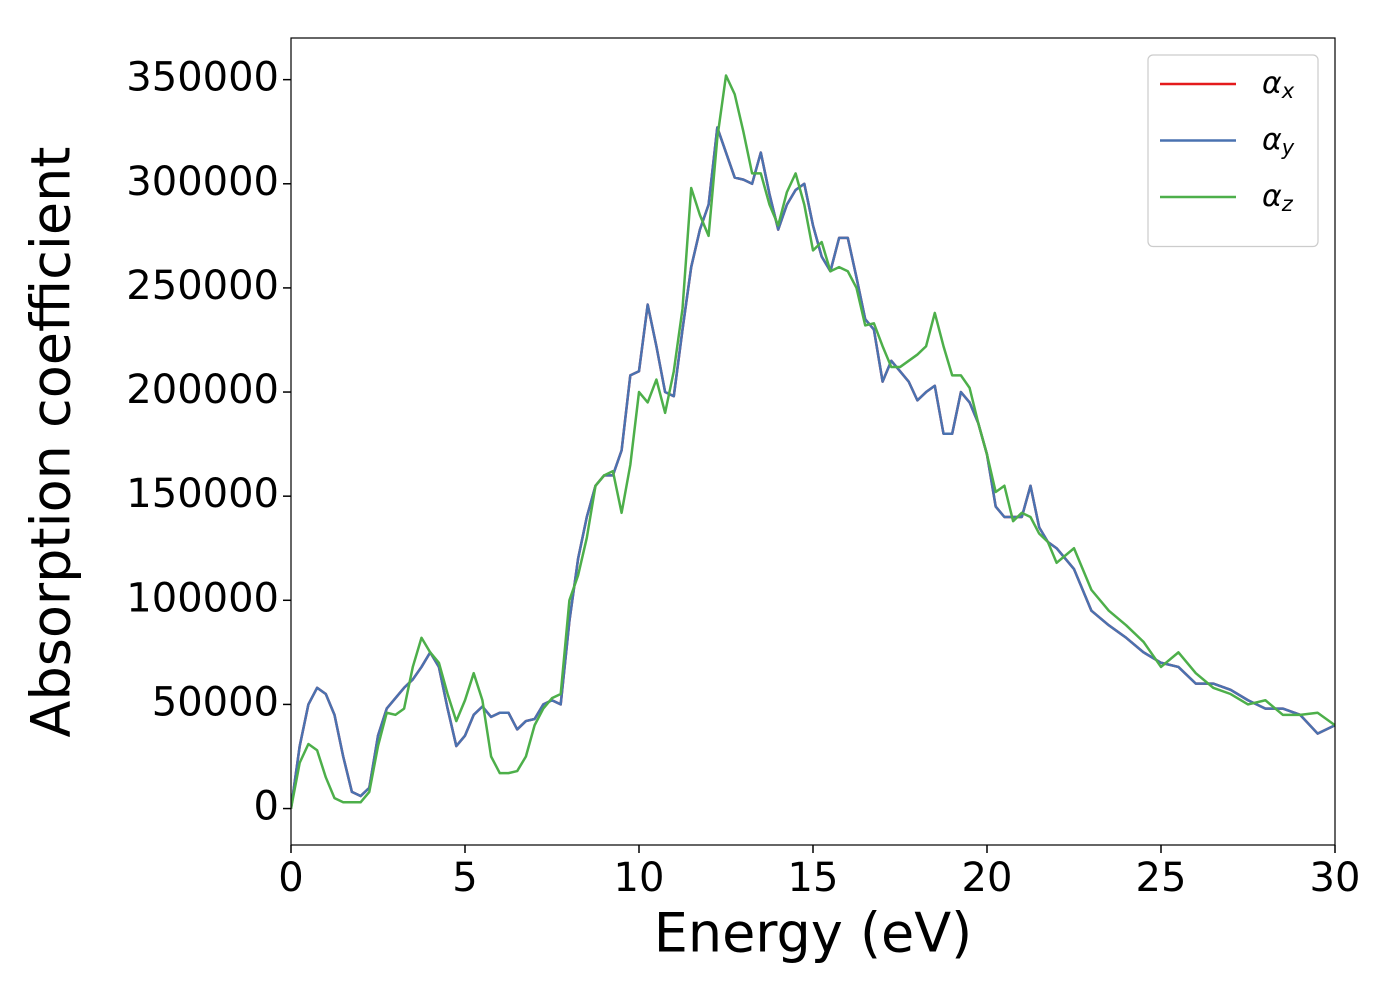 The image size is (1400, 1000). What do you see at coordinates (51, 442) in the screenshot?
I see `y-axis-label: Absorption coefficient` at bounding box center [51, 442].